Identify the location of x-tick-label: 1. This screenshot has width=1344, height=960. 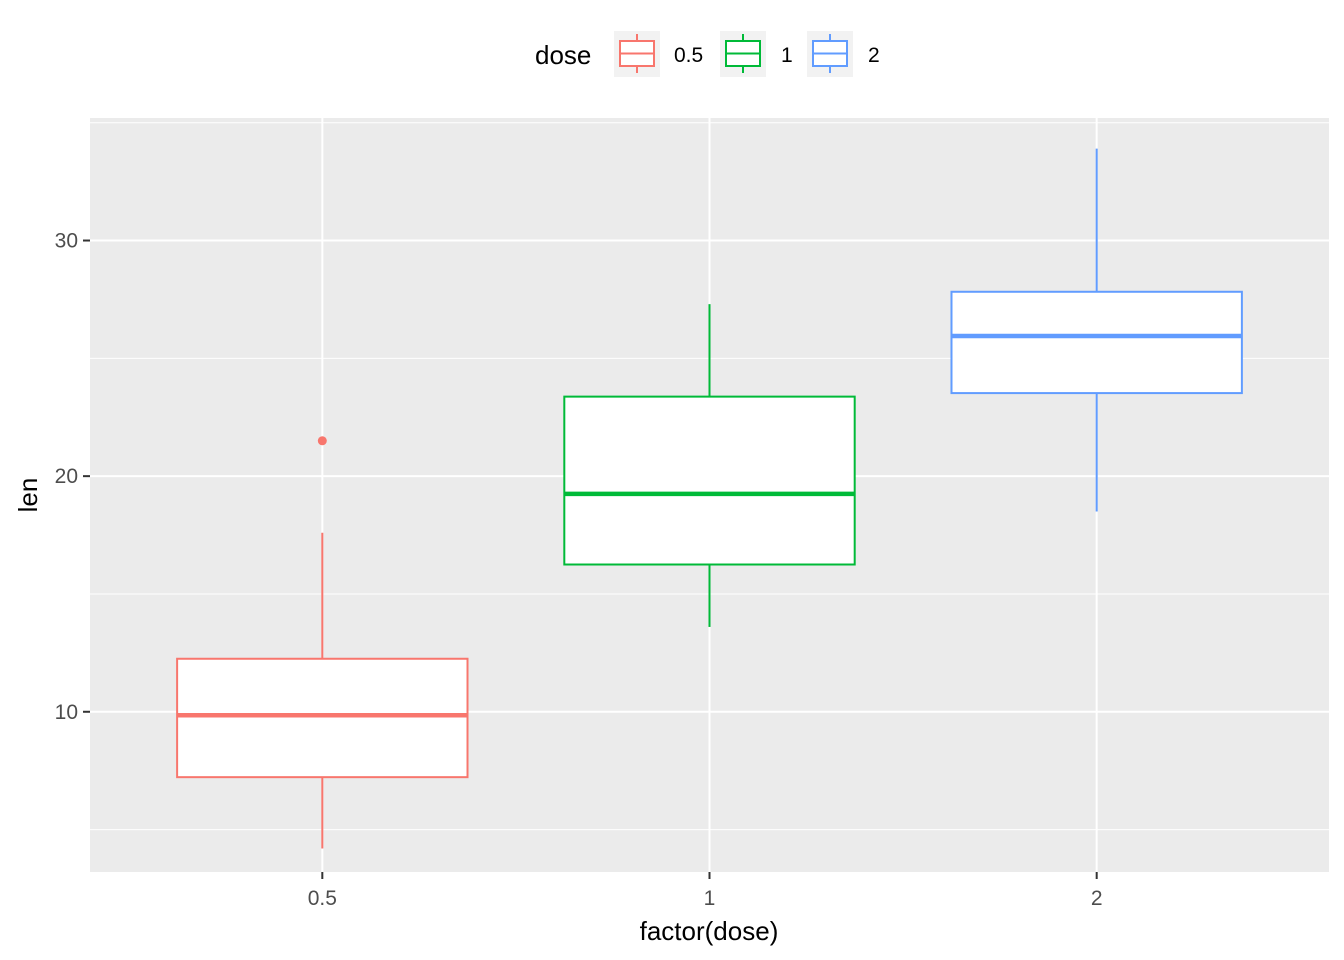
(710, 898).